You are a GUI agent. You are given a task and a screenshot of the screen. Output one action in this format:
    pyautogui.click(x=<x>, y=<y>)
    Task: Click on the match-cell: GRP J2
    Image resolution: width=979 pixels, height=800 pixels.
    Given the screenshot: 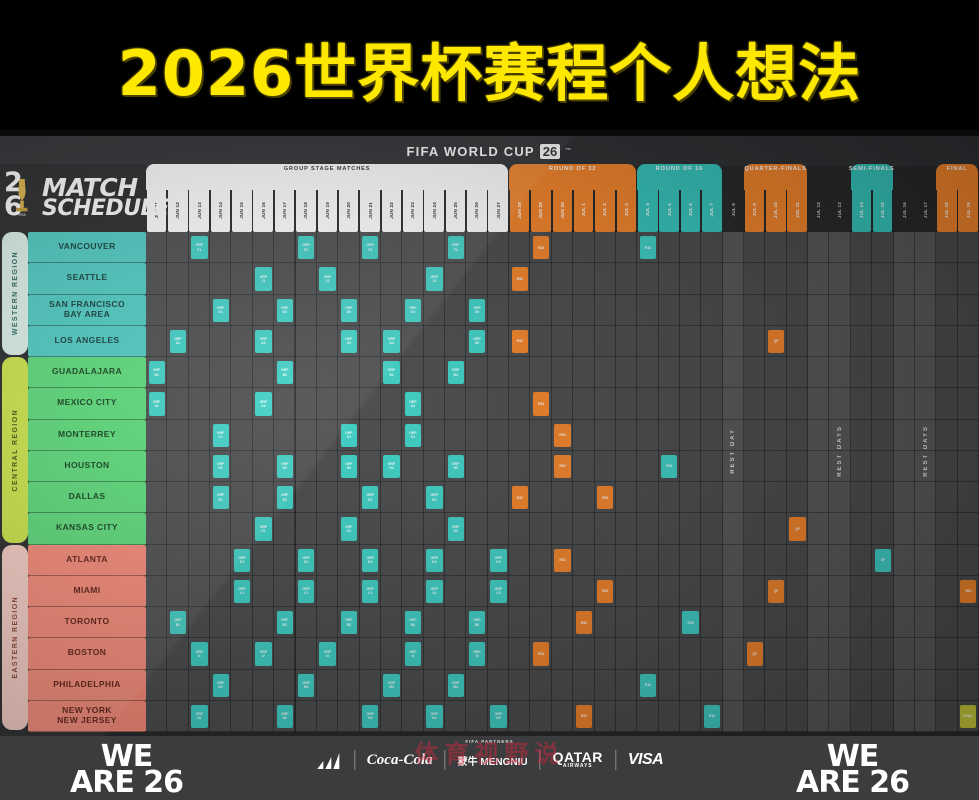 What is the action you would take?
    pyautogui.click(x=327, y=279)
    